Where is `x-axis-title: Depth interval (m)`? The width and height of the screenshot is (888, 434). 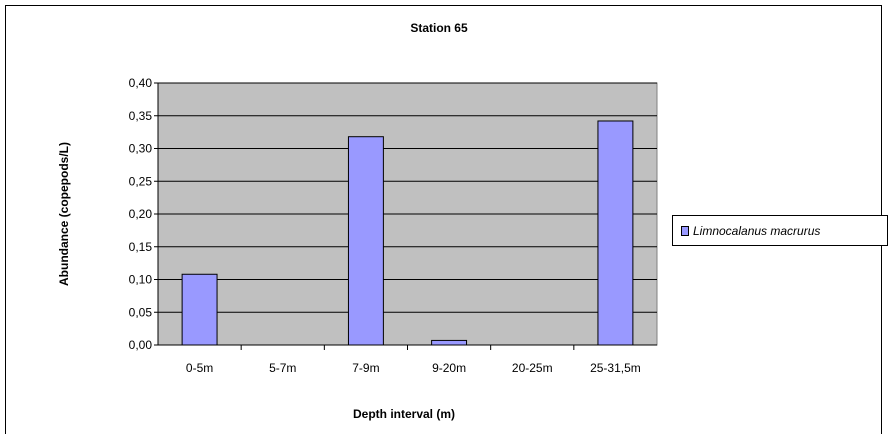 x-axis-title: Depth interval (m) is located at coordinates (404, 414).